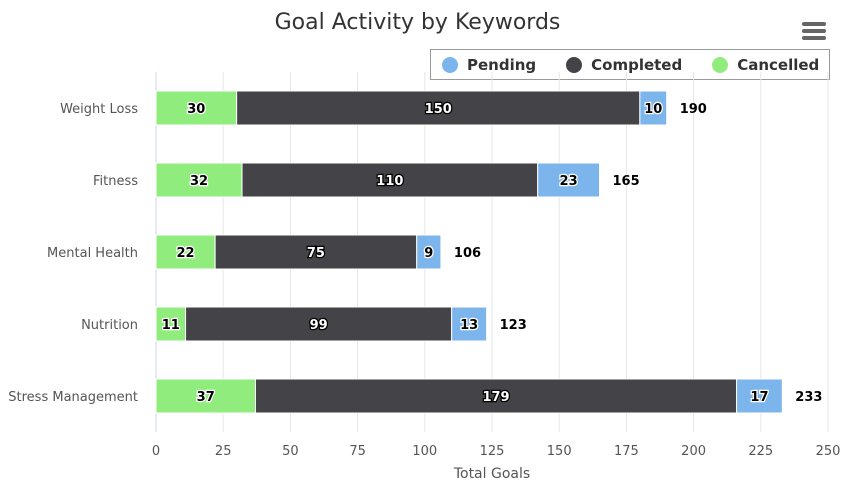  What do you see at coordinates (196, 109) in the screenshot?
I see `data-label: 30` at bounding box center [196, 109].